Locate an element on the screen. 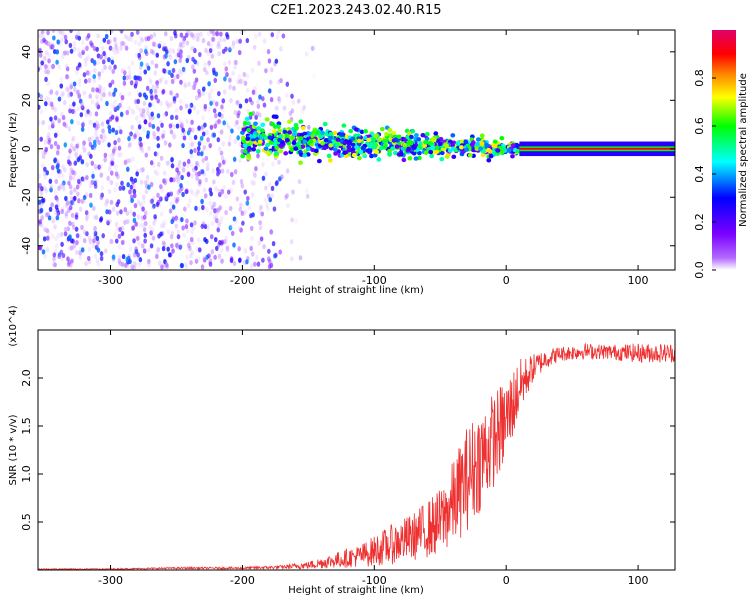  x-tick-label: 100 is located at coordinates (638, 580).